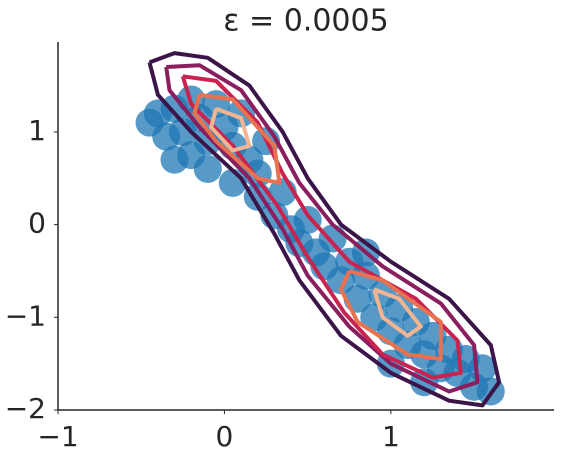  I want to click on y-tick-label: 0, so click(37, 223).